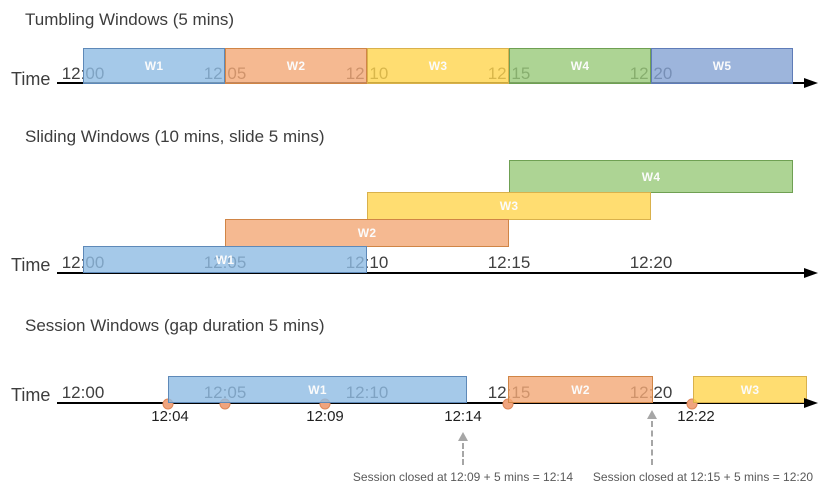 This screenshot has width=829, height=498. What do you see at coordinates (696, 416) in the screenshot?
I see `event-time-label: 12:22` at bounding box center [696, 416].